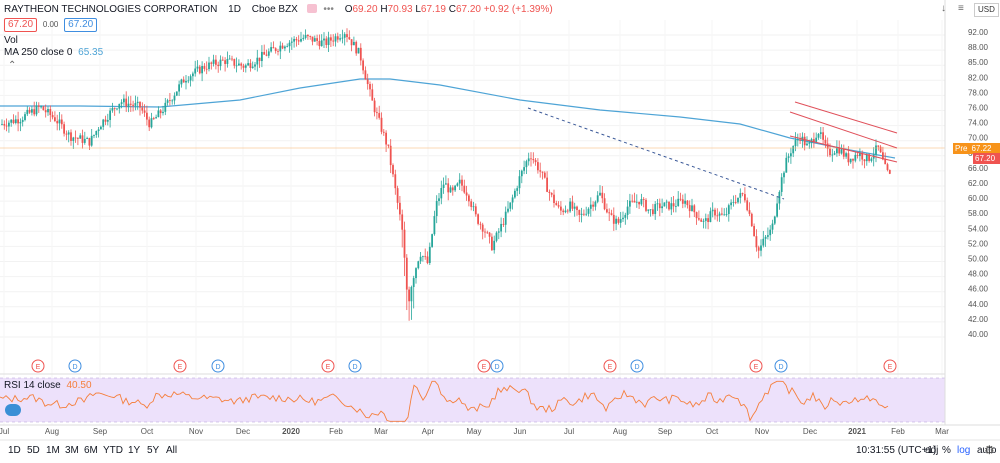 This screenshot has width=1000, height=463. What do you see at coordinates (656, 153) in the screenshot?
I see `trendline-dashed` at bounding box center [656, 153].